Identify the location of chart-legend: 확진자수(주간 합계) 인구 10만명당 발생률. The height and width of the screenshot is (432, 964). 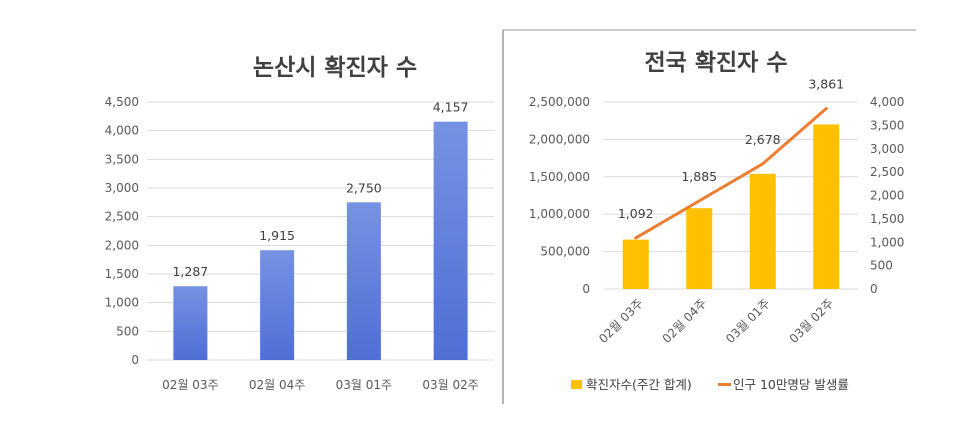
(710, 384).